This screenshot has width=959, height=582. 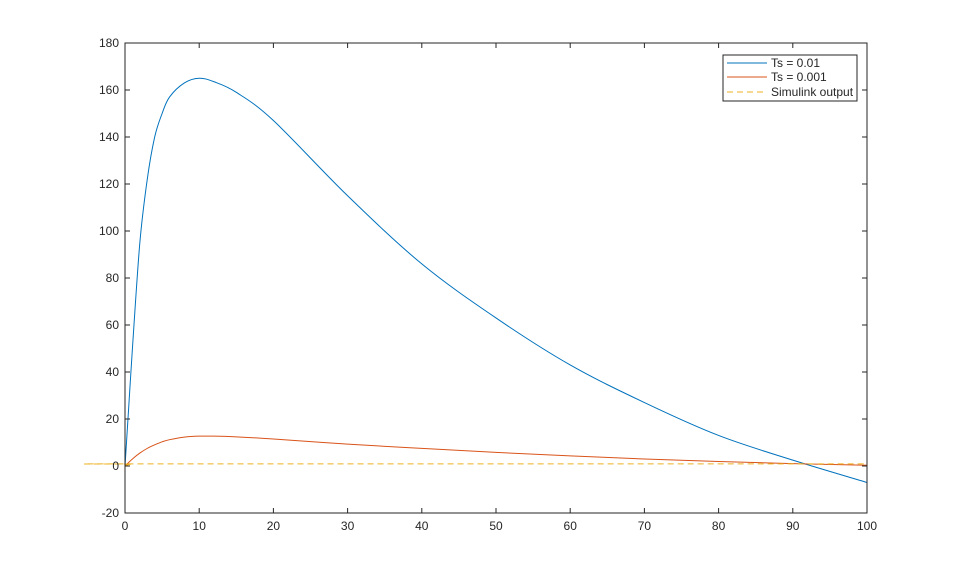 I want to click on legend-box, so click(x=790, y=78).